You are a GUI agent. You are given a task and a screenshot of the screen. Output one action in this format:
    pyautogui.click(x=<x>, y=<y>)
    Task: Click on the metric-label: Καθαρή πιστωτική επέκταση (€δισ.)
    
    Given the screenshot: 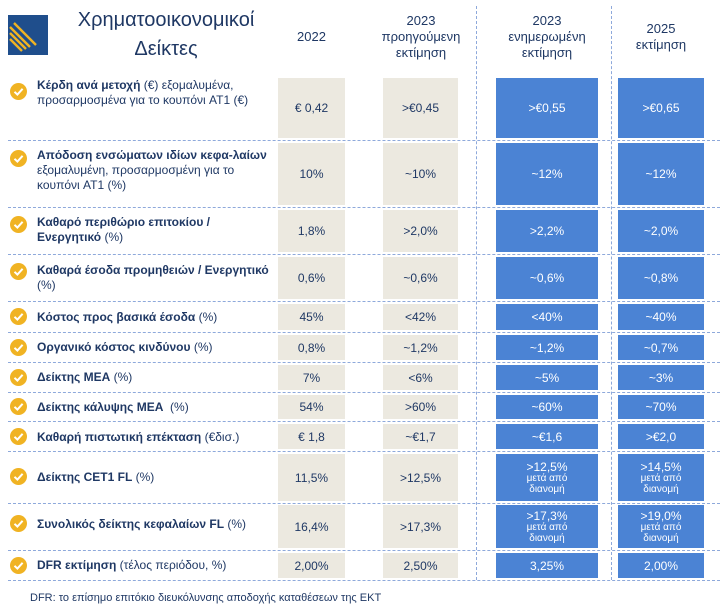 What is the action you would take?
    pyautogui.click(x=138, y=437)
    